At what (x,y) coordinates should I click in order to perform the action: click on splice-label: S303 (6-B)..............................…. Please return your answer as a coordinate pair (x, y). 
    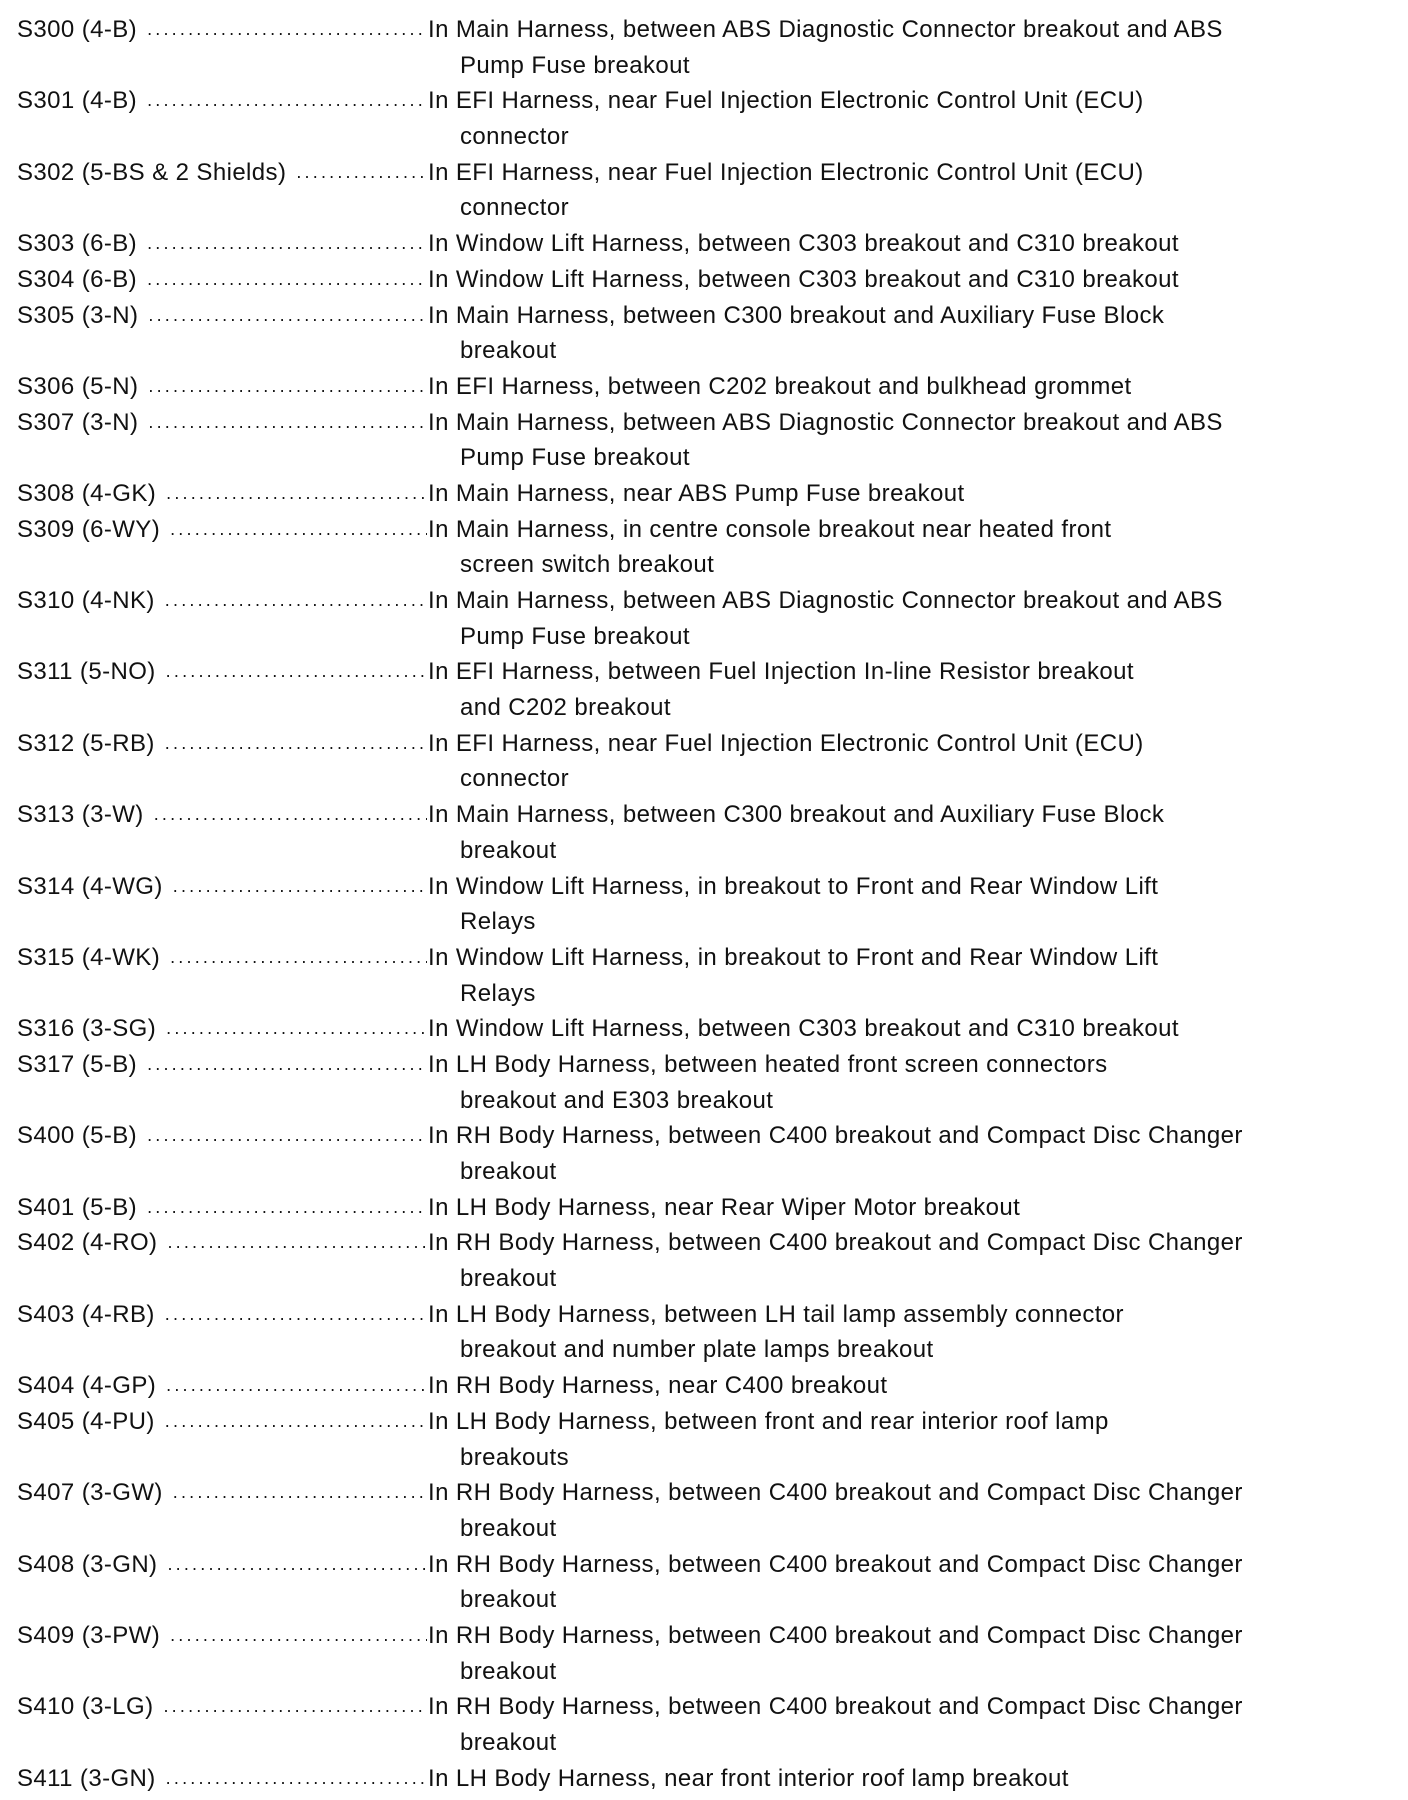
    Looking at the image, I should click on (222, 244).